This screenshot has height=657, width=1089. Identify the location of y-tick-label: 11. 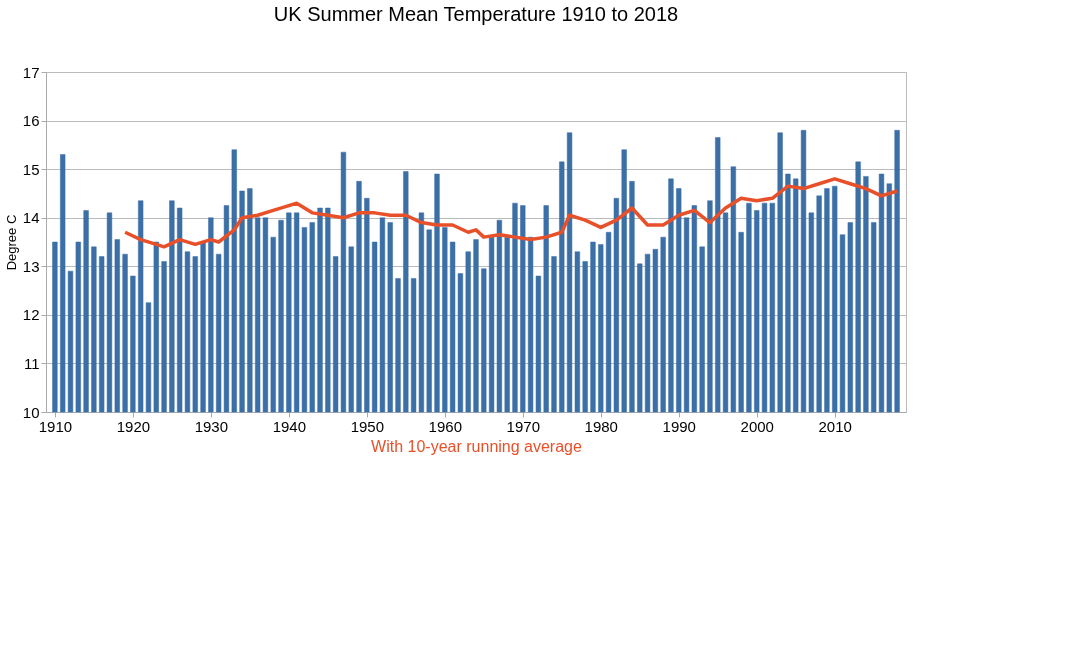
(31, 363).